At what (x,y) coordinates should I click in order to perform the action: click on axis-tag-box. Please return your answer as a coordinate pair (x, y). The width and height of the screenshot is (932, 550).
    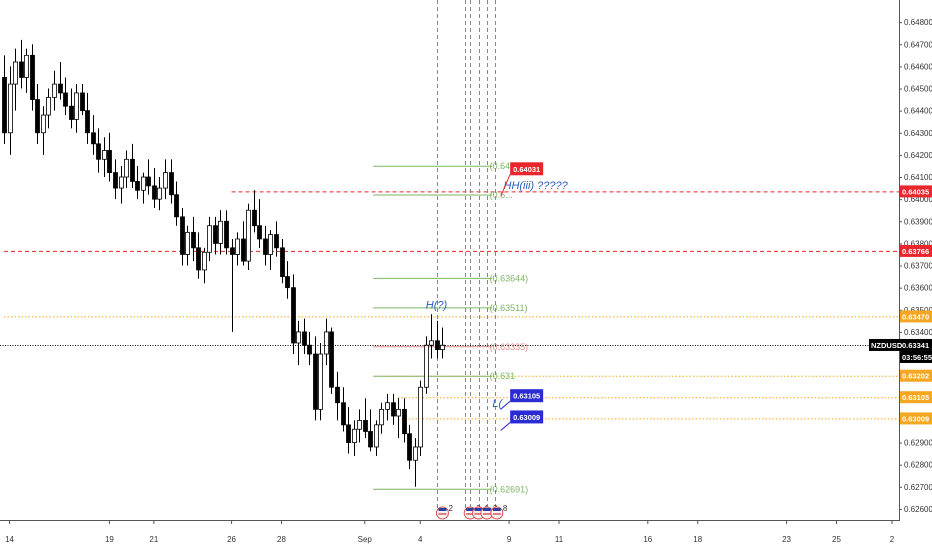
    Looking at the image, I should click on (916, 191).